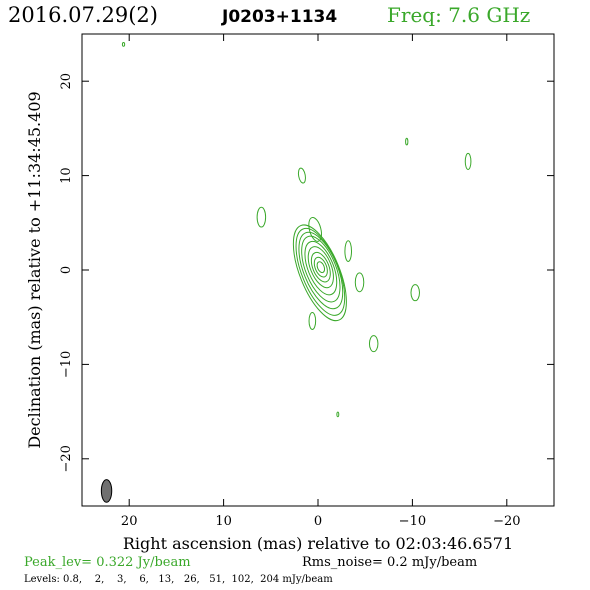 The image size is (590, 590). Describe the element at coordinates (66, 175) in the screenshot. I see `y-tick-label: 10` at that location.